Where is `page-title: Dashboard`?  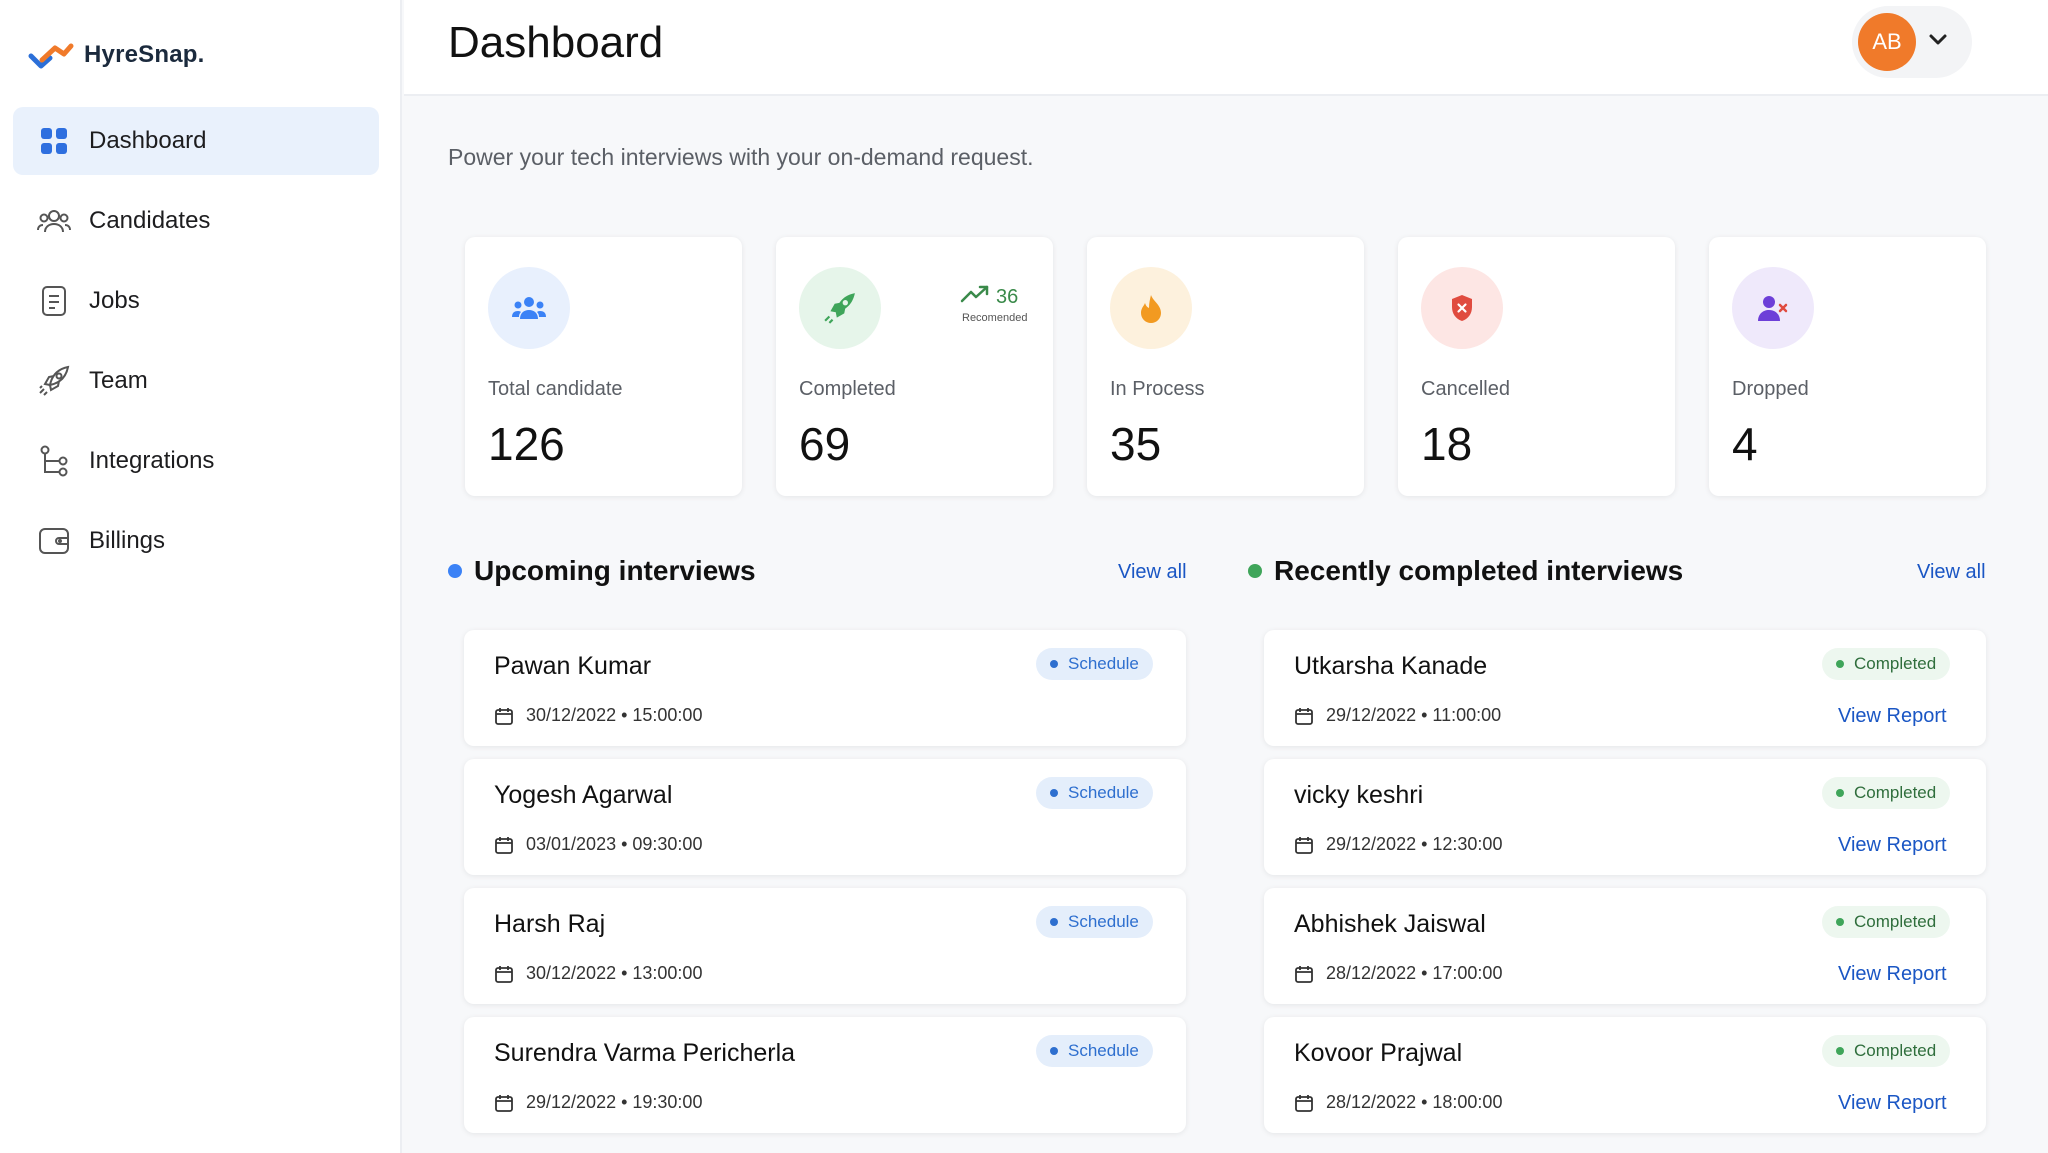
page-title: Dashboard is located at coordinates (556, 42).